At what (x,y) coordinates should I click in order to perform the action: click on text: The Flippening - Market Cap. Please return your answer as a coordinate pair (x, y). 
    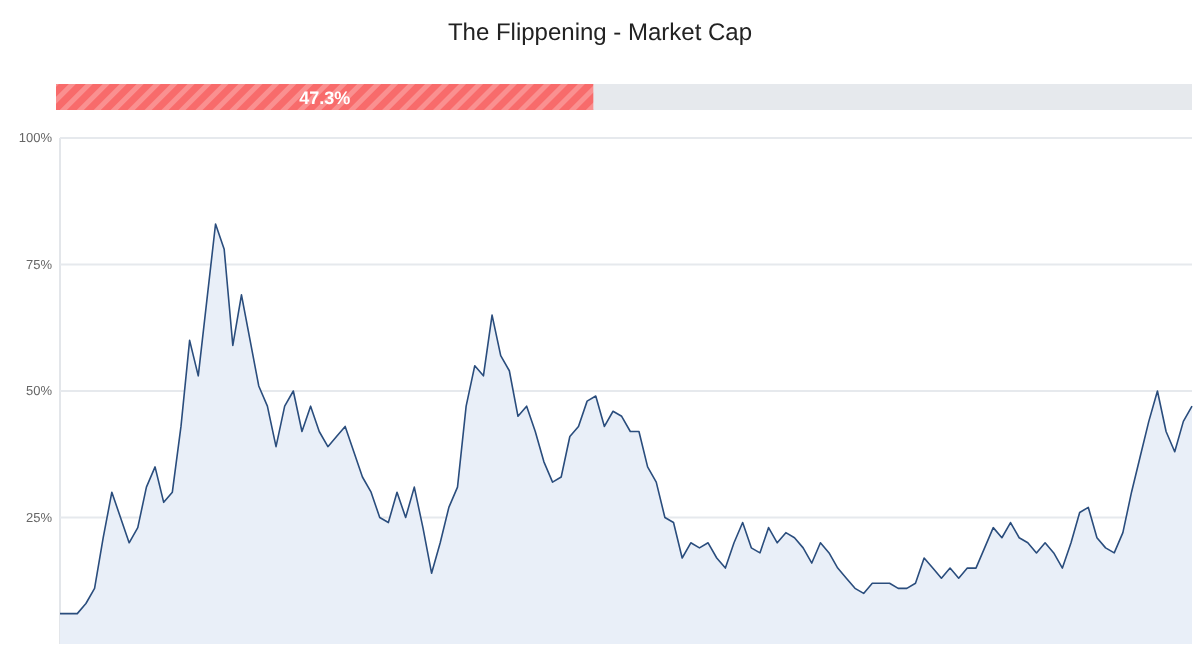
    Looking at the image, I should click on (600, 32).